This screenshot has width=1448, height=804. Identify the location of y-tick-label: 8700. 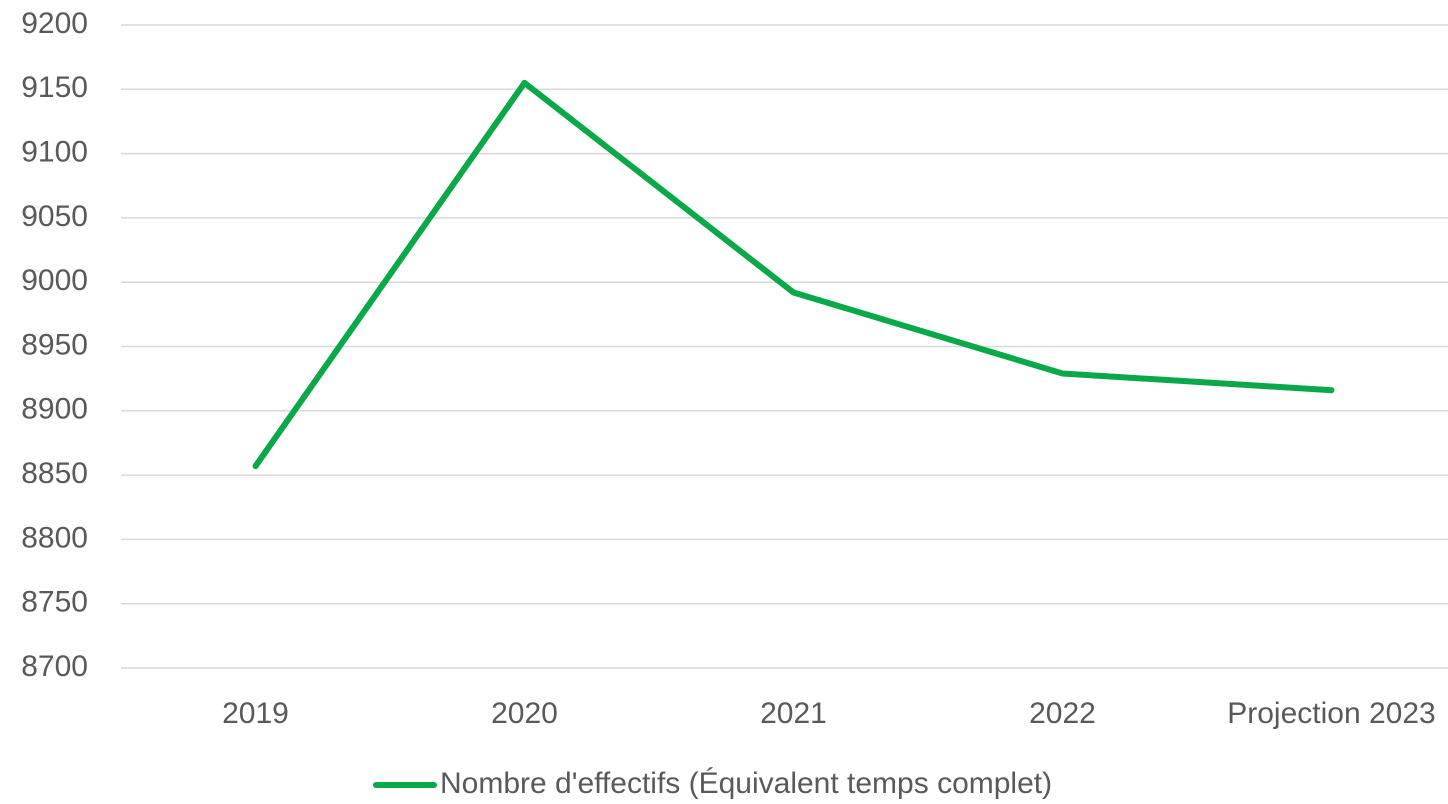
(54, 666).